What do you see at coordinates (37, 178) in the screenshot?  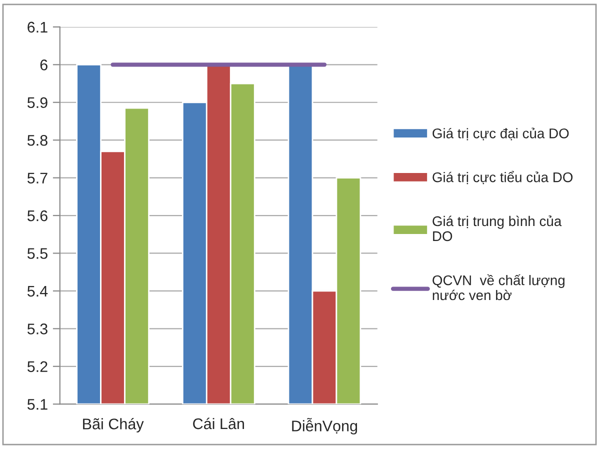 I see `y-tick-label: 5.7` at bounding box center [37, 178].